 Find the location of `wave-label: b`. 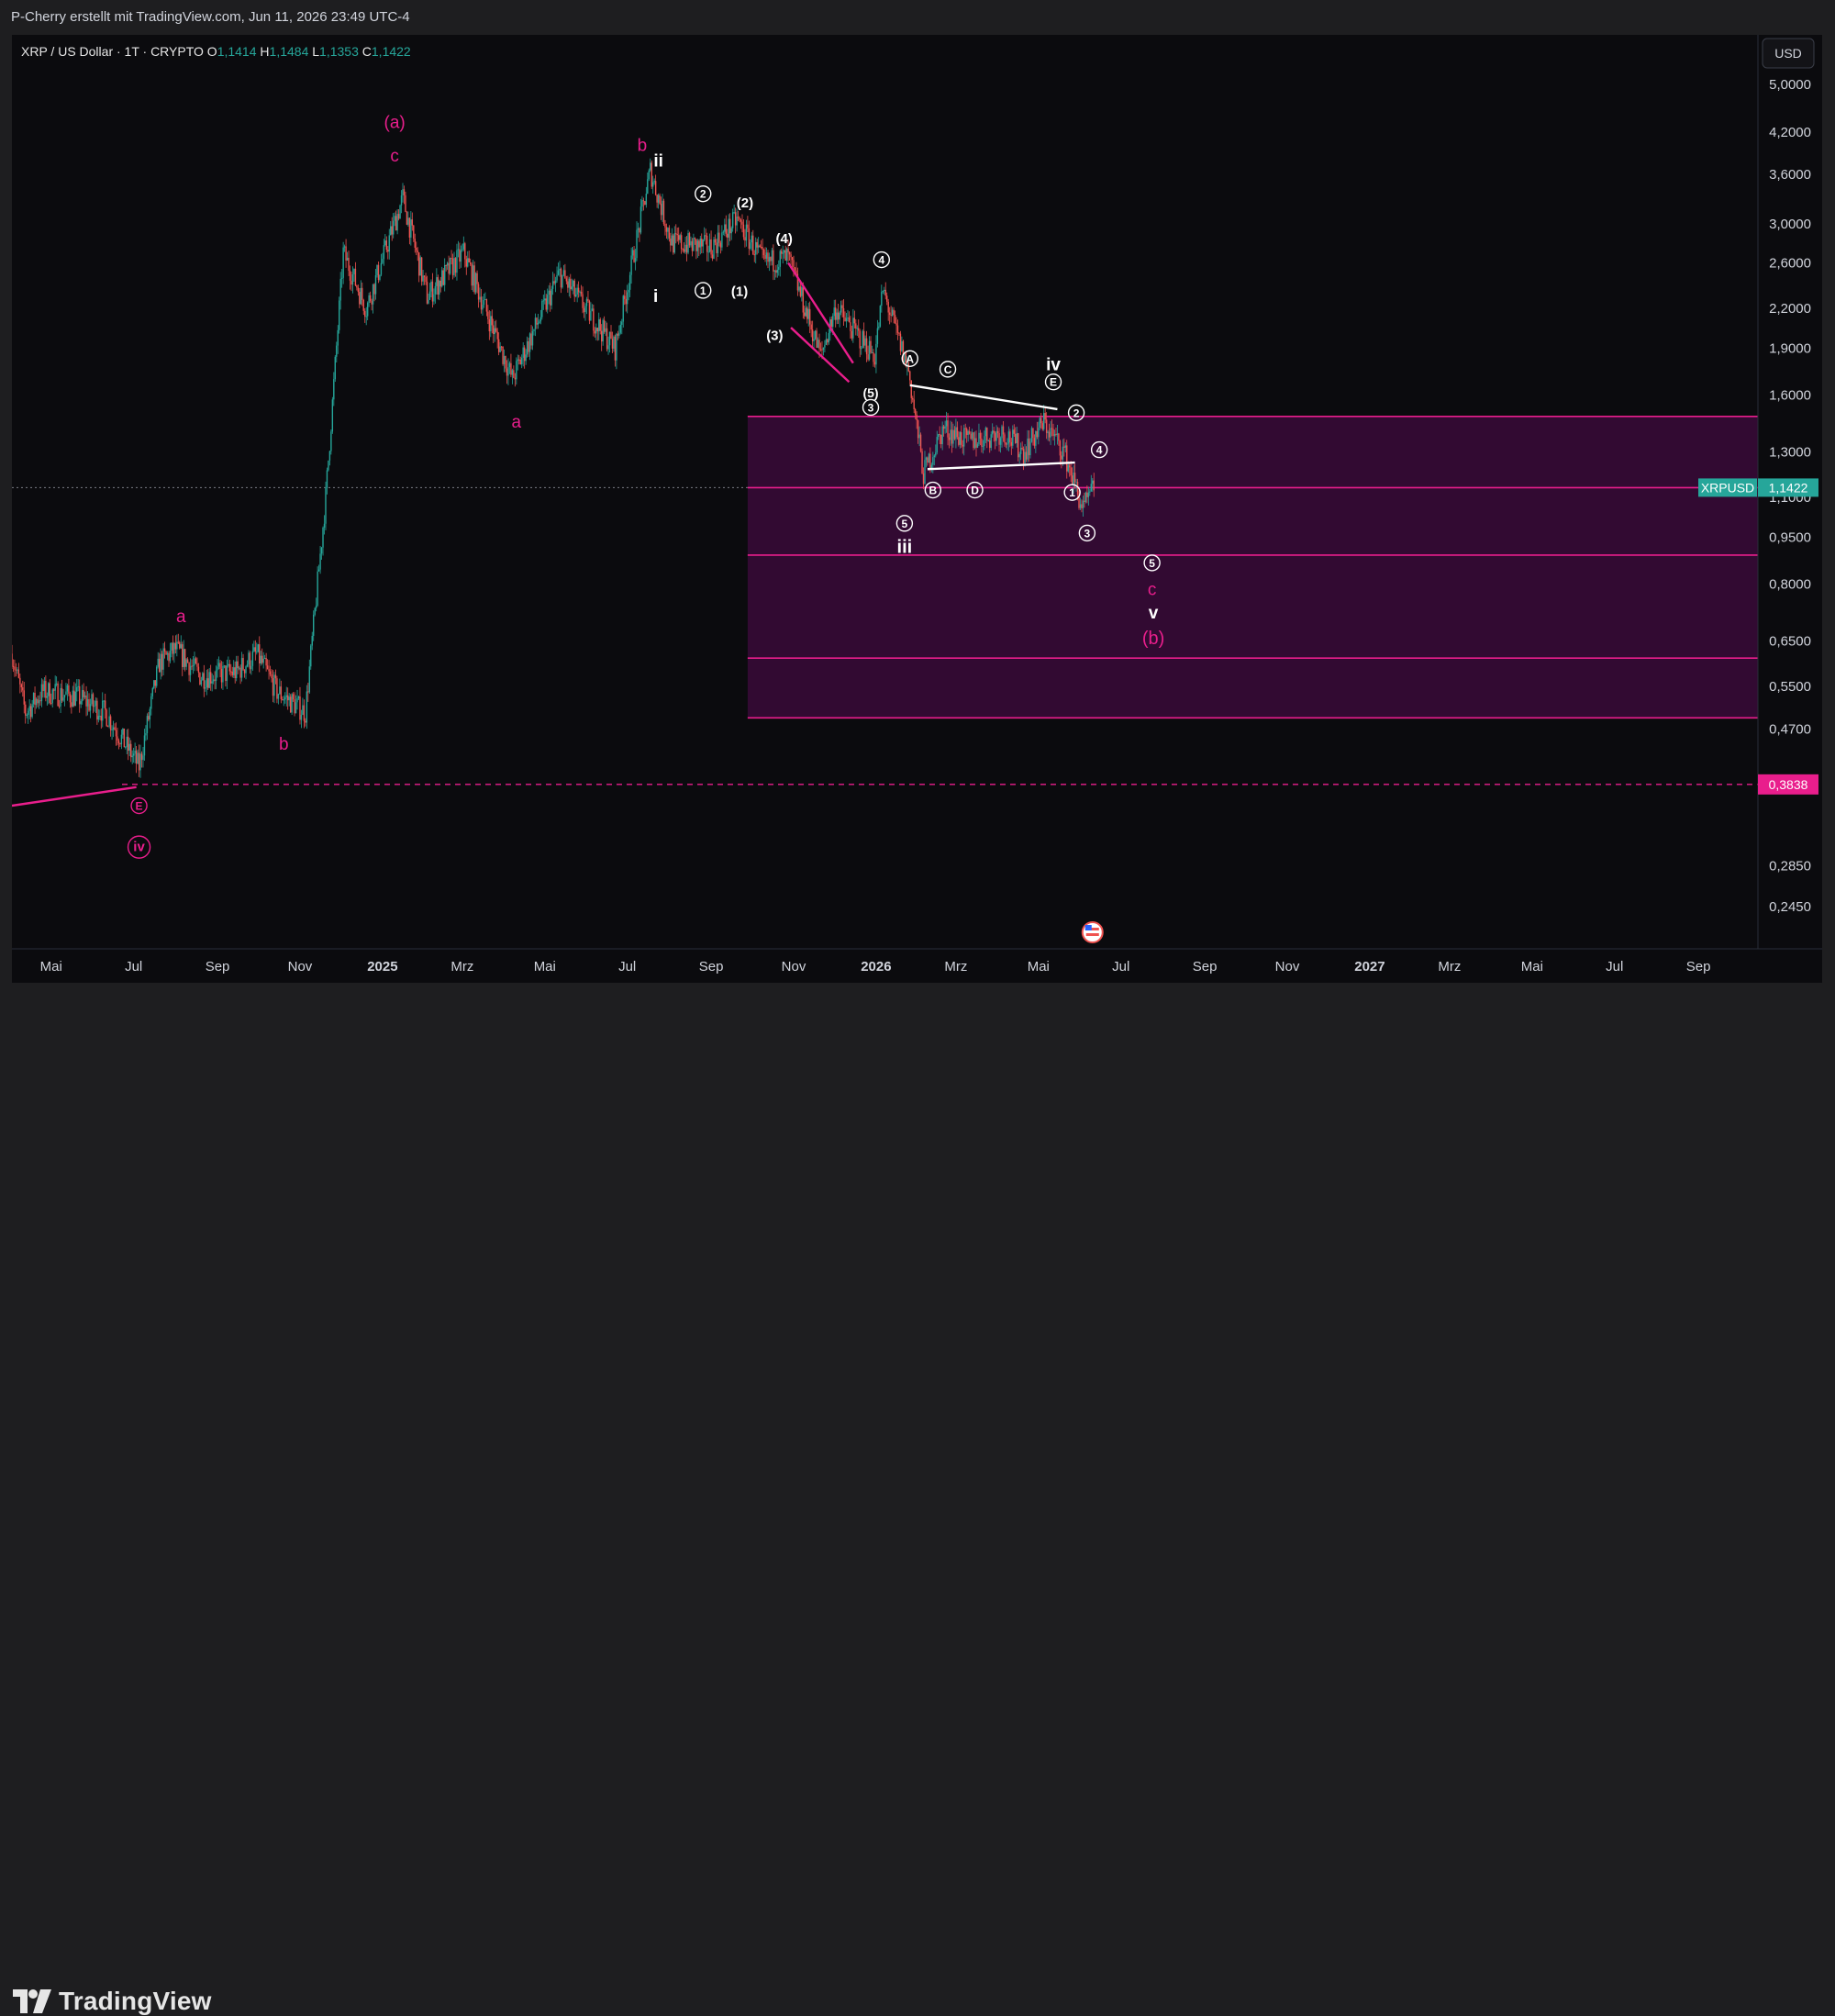

wave-label: b is located at coordinates (643, 145).